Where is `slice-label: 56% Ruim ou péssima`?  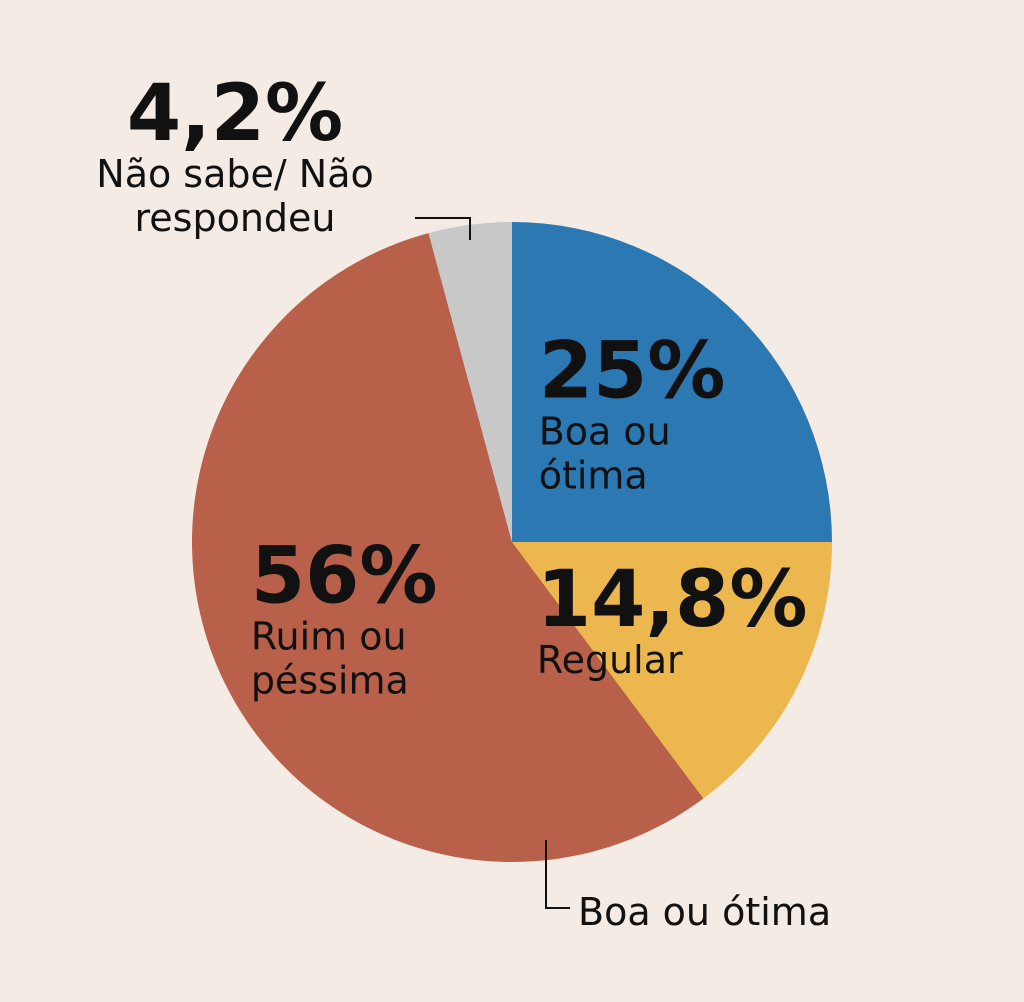
slice-label: 56% Ruim ou péssima is located at coordinates (351, 620).